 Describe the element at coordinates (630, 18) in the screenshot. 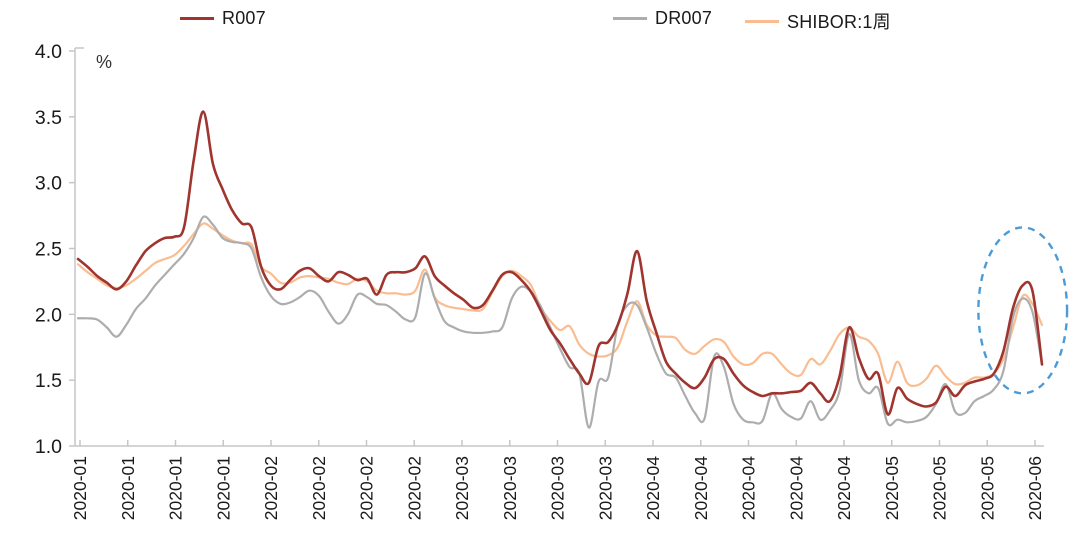

I see `dr007-line-swatch` at that location.